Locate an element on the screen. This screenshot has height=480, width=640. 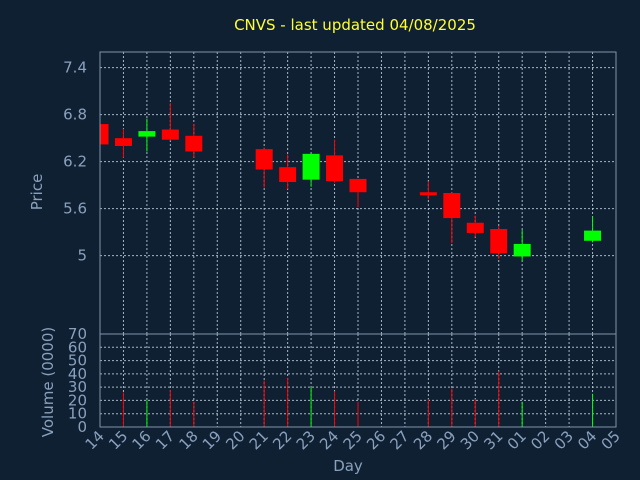
x-tick-label: 18 is located at coordinates (188, 440).